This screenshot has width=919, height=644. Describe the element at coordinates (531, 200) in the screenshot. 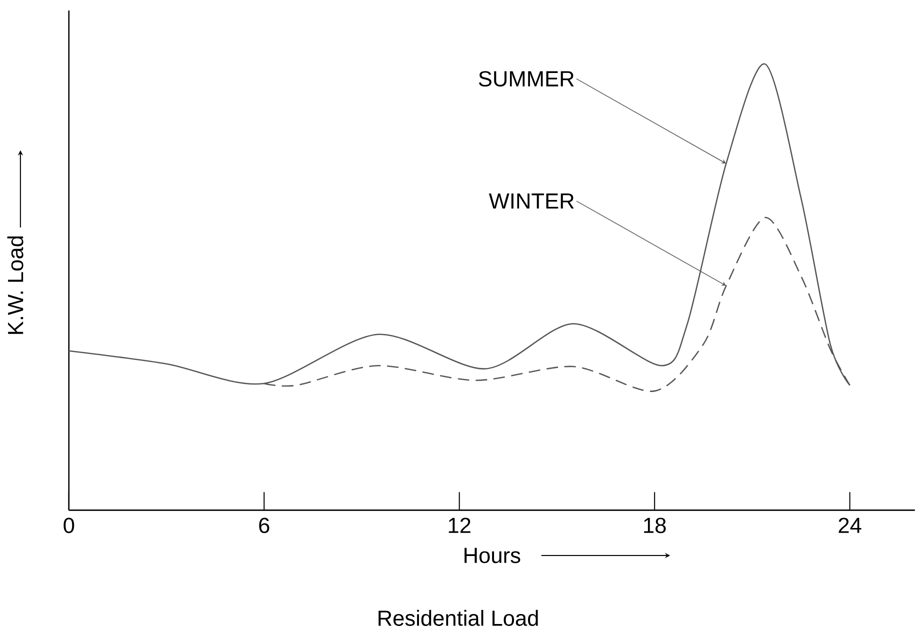

I see `annotation: WINTER` at that location.